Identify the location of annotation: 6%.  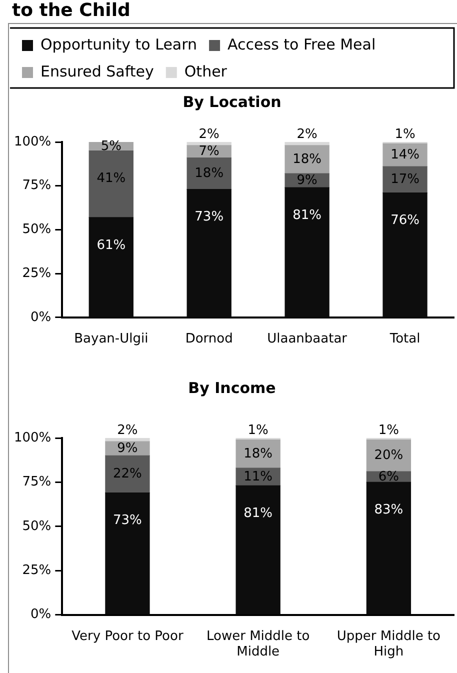
(389, 476).